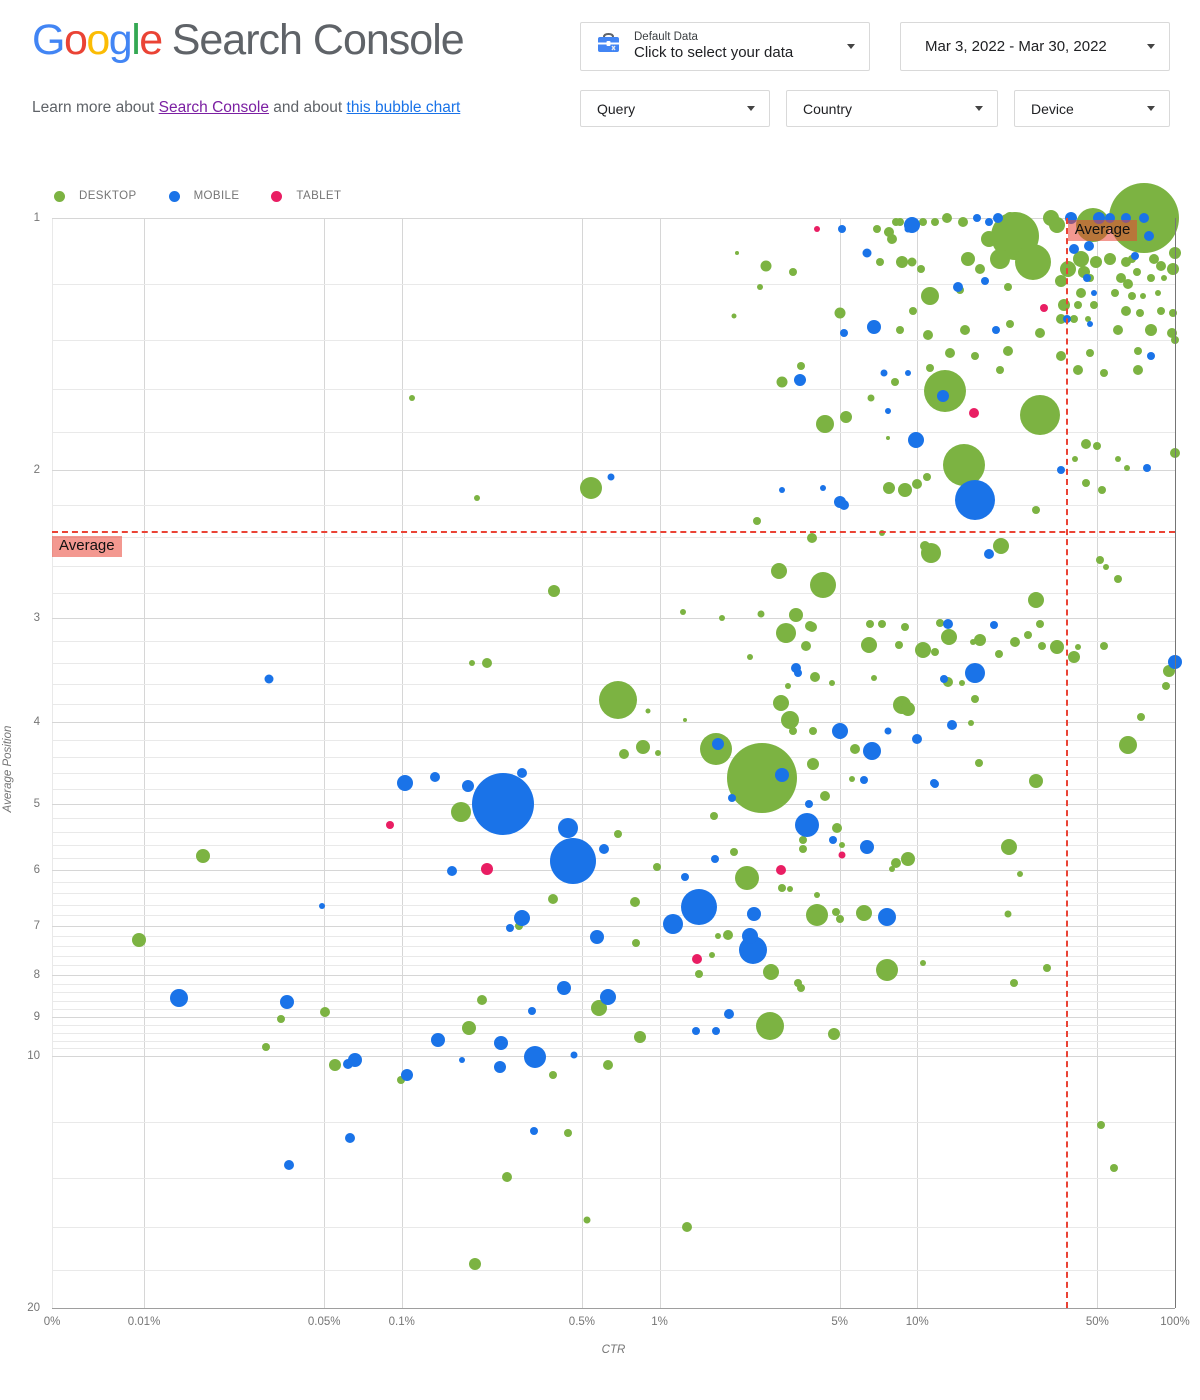 The image size is (1200, 1400). I want to click on filter-country: Country, so click(892, 108).